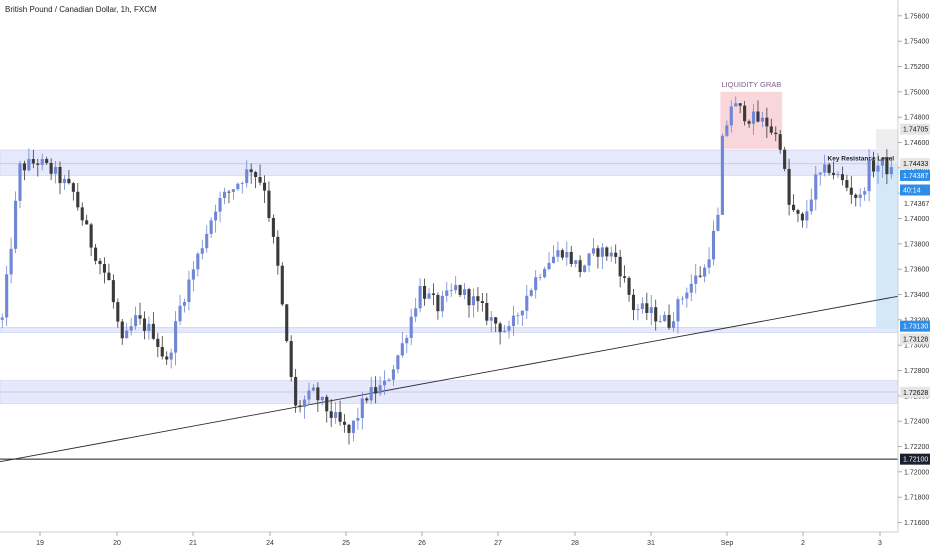 The height and width of the screenshot is (550, 932). I want to click on liquidity-grab-label: LIQUIDITY GRAB, so click(751, 84).